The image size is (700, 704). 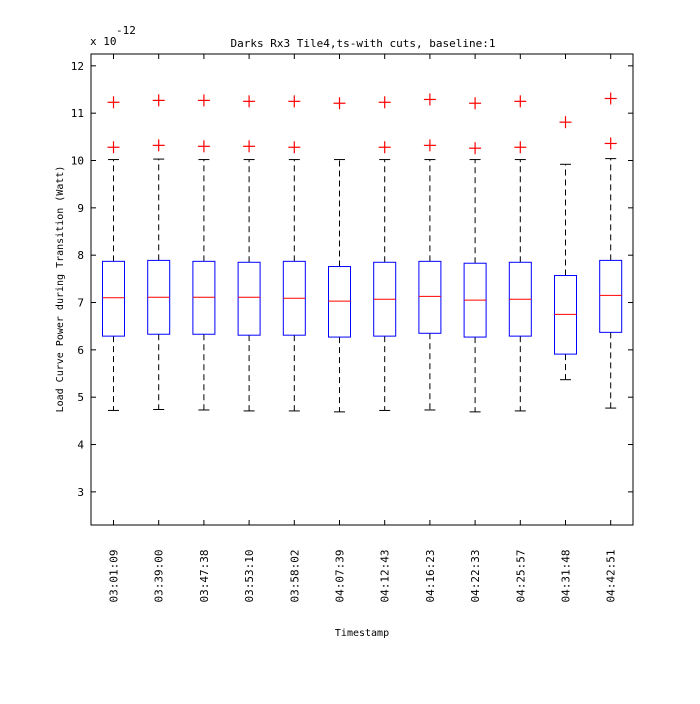 What do you see at coordinates (103, 41) in the screenshot?
I see `y-exponent-prefix: x 10` at bounding box center [103, 41].